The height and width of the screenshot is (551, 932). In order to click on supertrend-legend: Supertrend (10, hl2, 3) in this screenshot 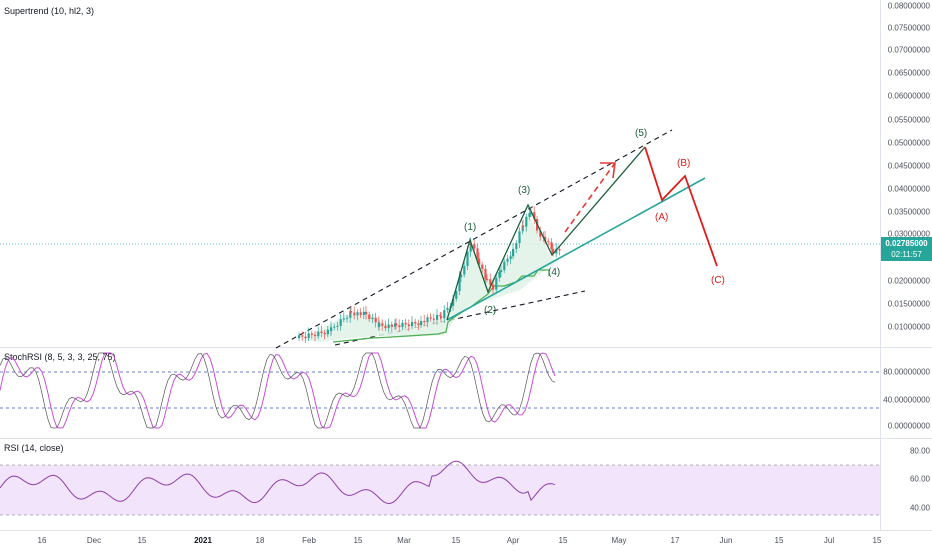, I will do `click(49, 11)`.